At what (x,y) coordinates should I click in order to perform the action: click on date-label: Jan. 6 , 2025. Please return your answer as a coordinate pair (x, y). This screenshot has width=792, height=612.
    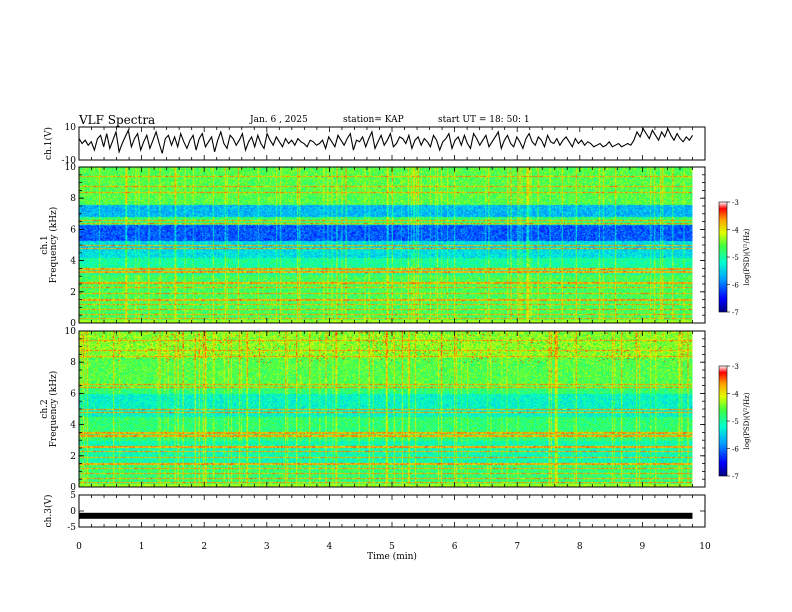
    Looking at the image, I should click on (279, 120).